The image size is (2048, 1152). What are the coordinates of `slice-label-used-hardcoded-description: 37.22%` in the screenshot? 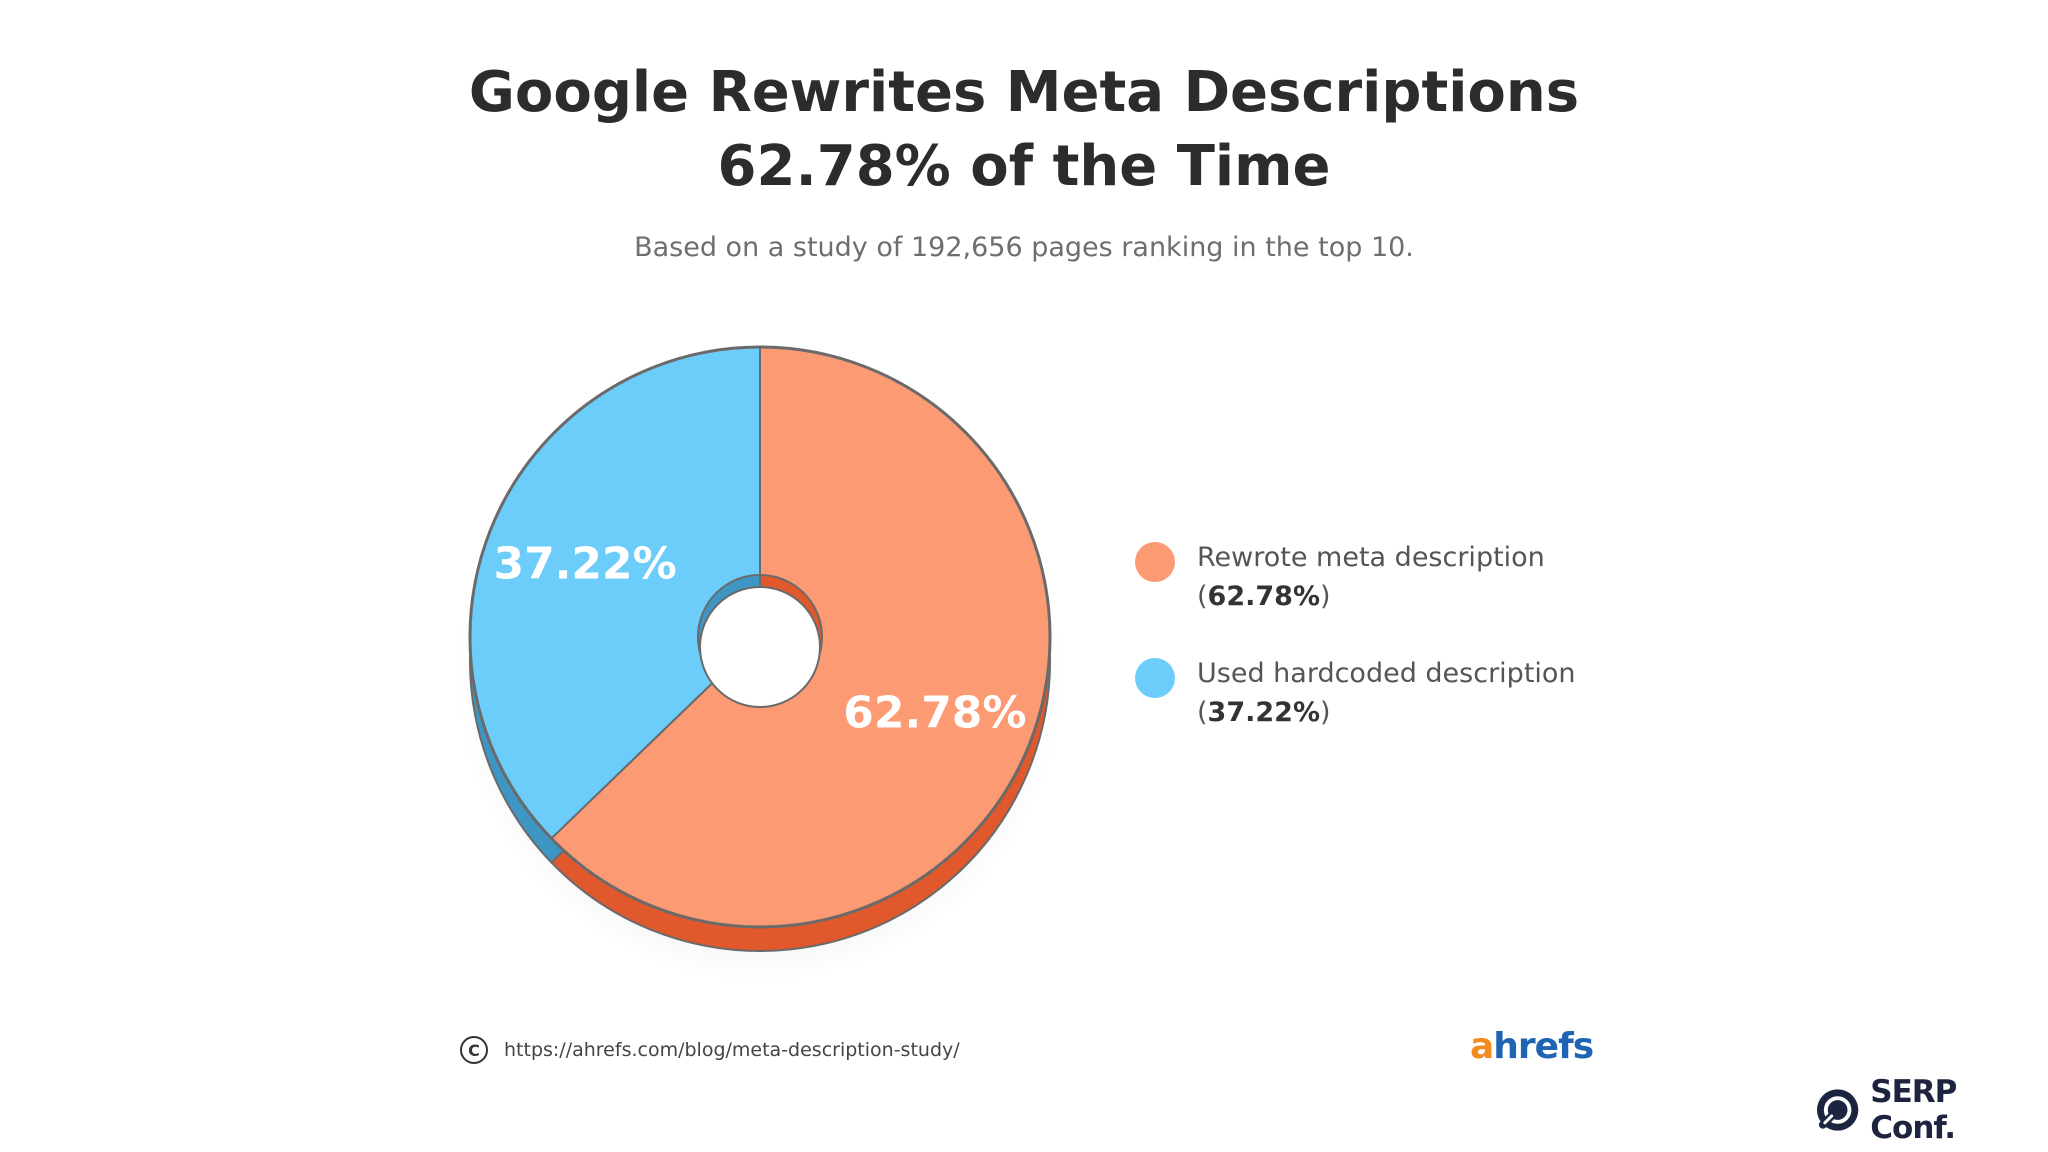 It's located at (584, 564).